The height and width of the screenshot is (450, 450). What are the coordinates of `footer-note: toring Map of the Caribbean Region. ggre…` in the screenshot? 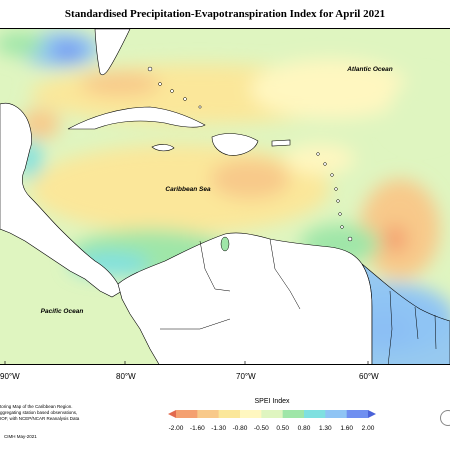 It's located at (55, 413).